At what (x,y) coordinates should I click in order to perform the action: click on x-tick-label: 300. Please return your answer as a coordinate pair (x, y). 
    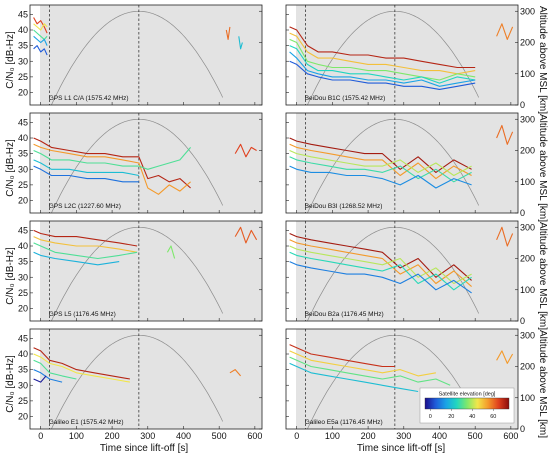
    Looking at the image, I should click on (403, 436).